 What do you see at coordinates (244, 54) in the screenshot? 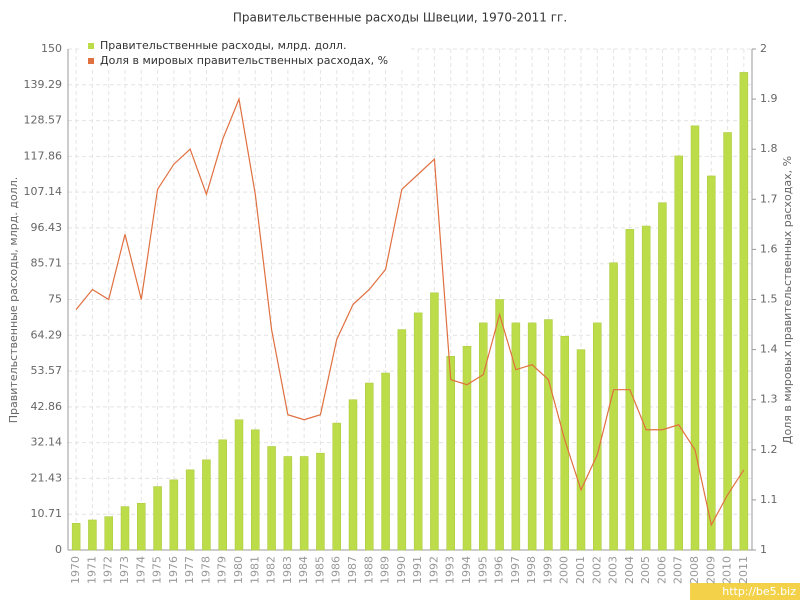
I see `legend-box` at bounding box center [244, 54].